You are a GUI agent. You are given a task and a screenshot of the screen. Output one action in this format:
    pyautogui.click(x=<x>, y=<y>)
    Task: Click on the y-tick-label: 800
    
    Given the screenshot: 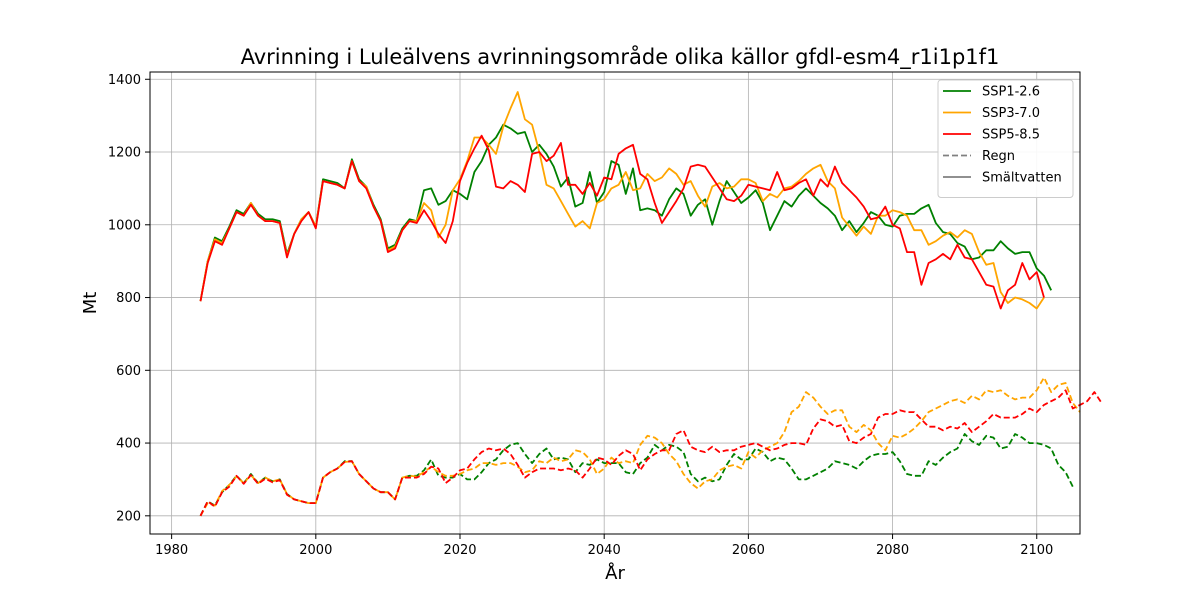 What is the action you would take?
    pyautogui.click(x=128, y=298)
    